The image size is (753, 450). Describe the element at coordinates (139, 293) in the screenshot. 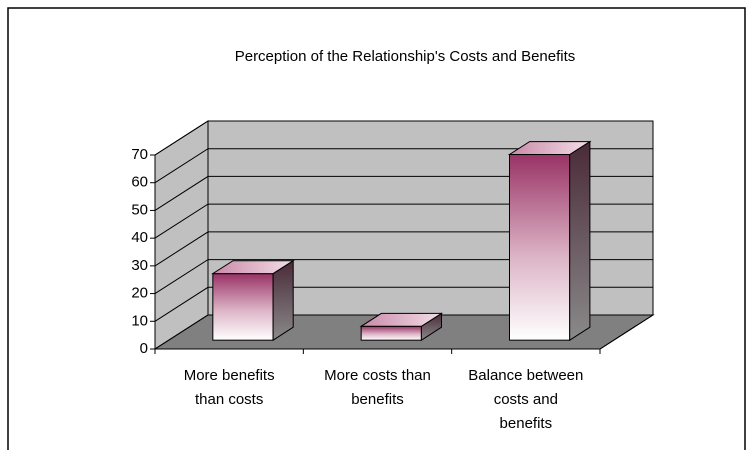

I see `y-tick-label: 20` at that location.